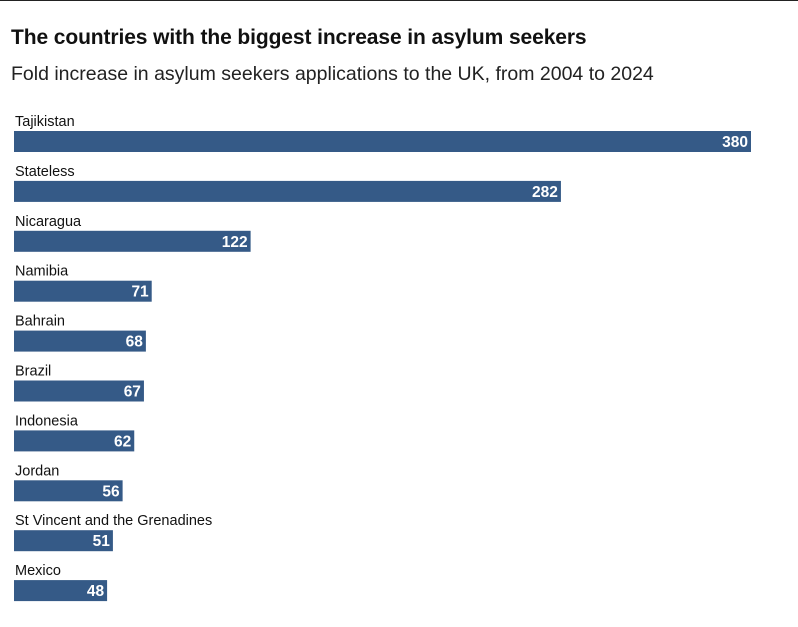 This screenshot has width=798, height=627. What do you see at coordinates (735, 142) in the screenshot?
I see `value-label-tajikistan: 380` at bounding box center [735, 142].